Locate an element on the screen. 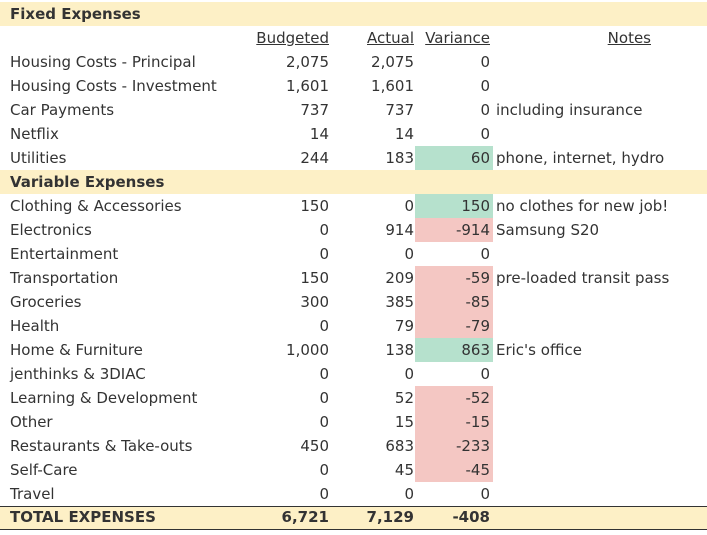 The height and width of the screenshot is (535, 707). table-row: Home & Furniture 1,000 138 863 Eric's office is located at coordinates (353, 350).